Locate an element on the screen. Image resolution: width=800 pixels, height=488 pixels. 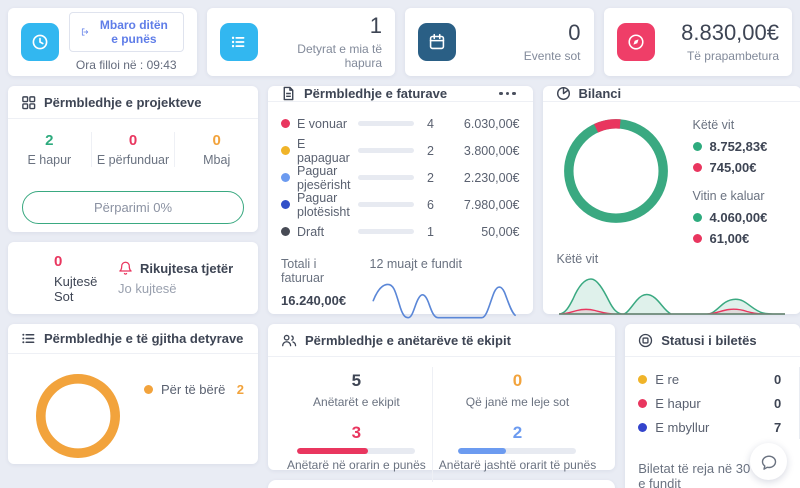
projects-finished-label: E përfunduar is located at coordinates (133, 160).